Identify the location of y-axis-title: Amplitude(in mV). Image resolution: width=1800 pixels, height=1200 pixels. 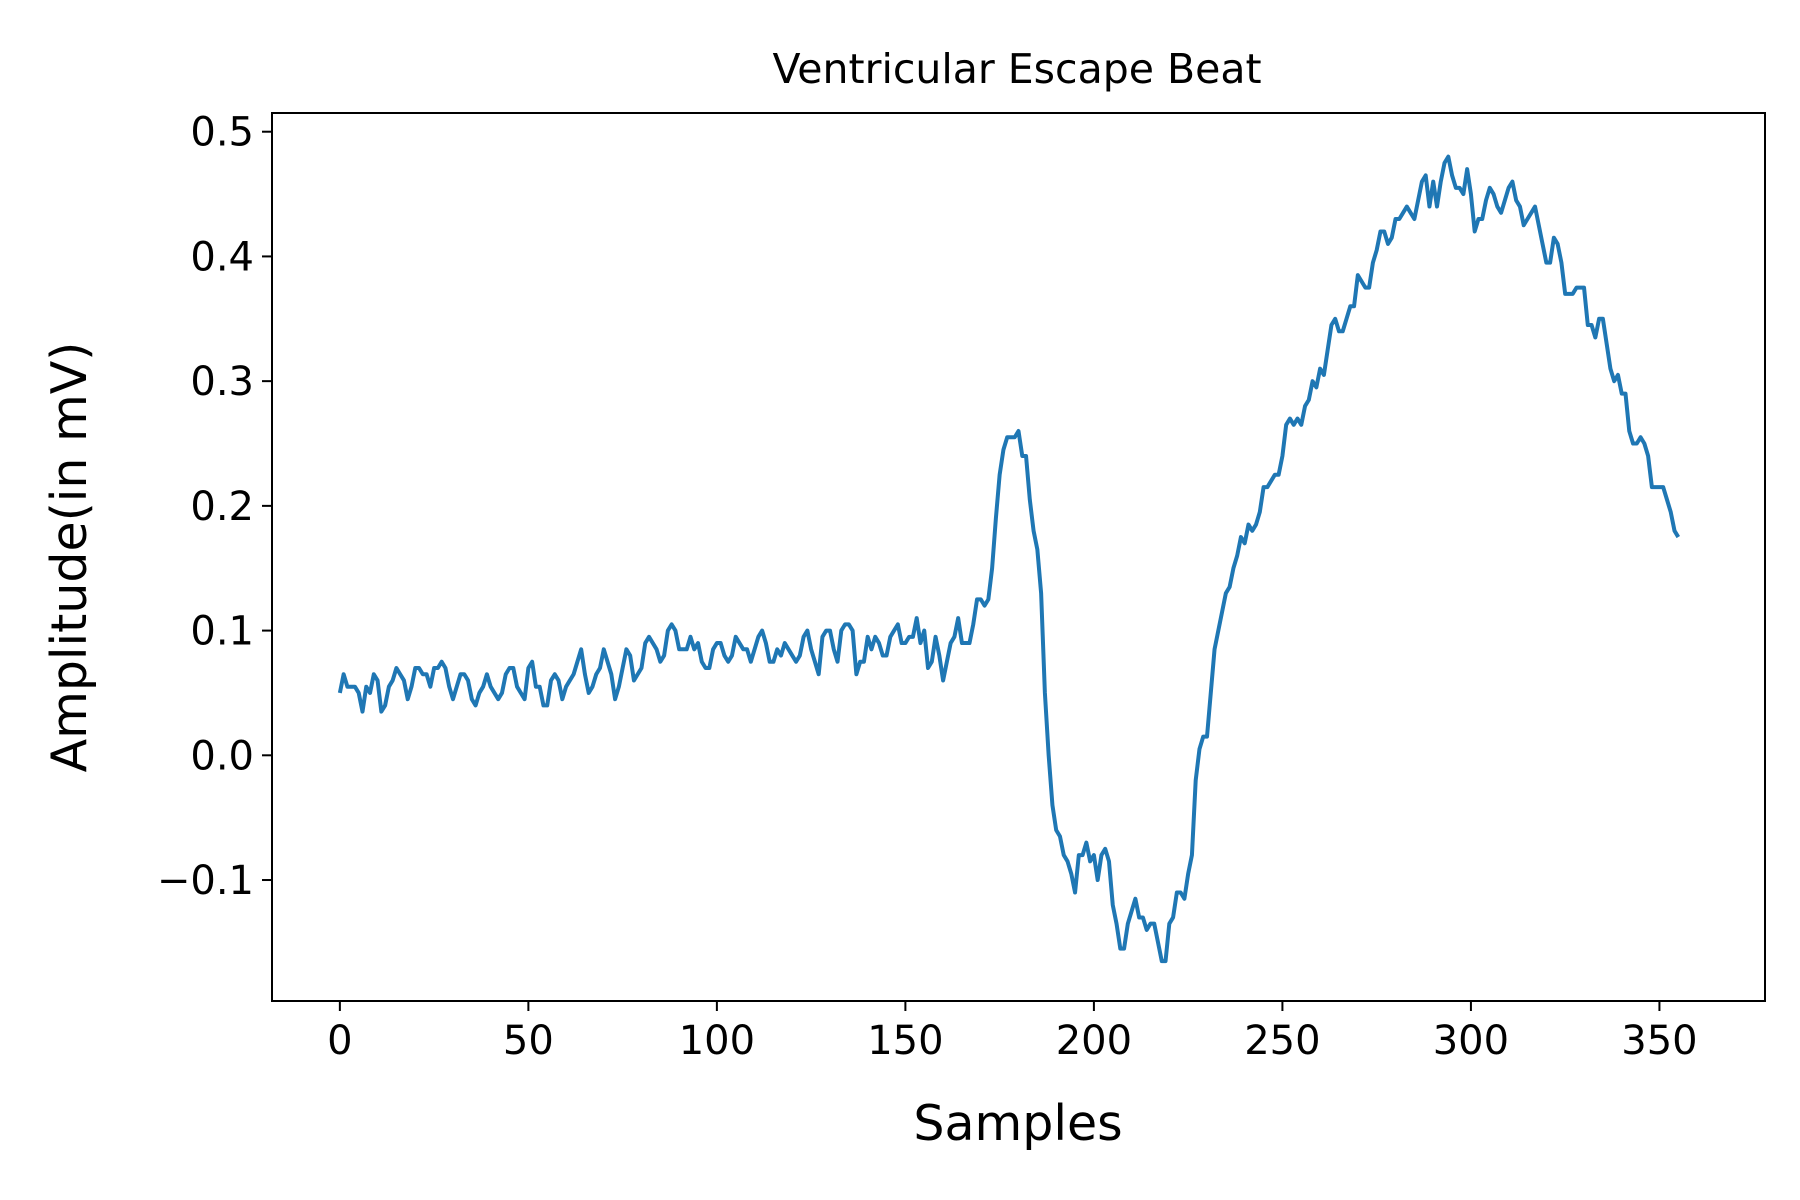
(69, 557).